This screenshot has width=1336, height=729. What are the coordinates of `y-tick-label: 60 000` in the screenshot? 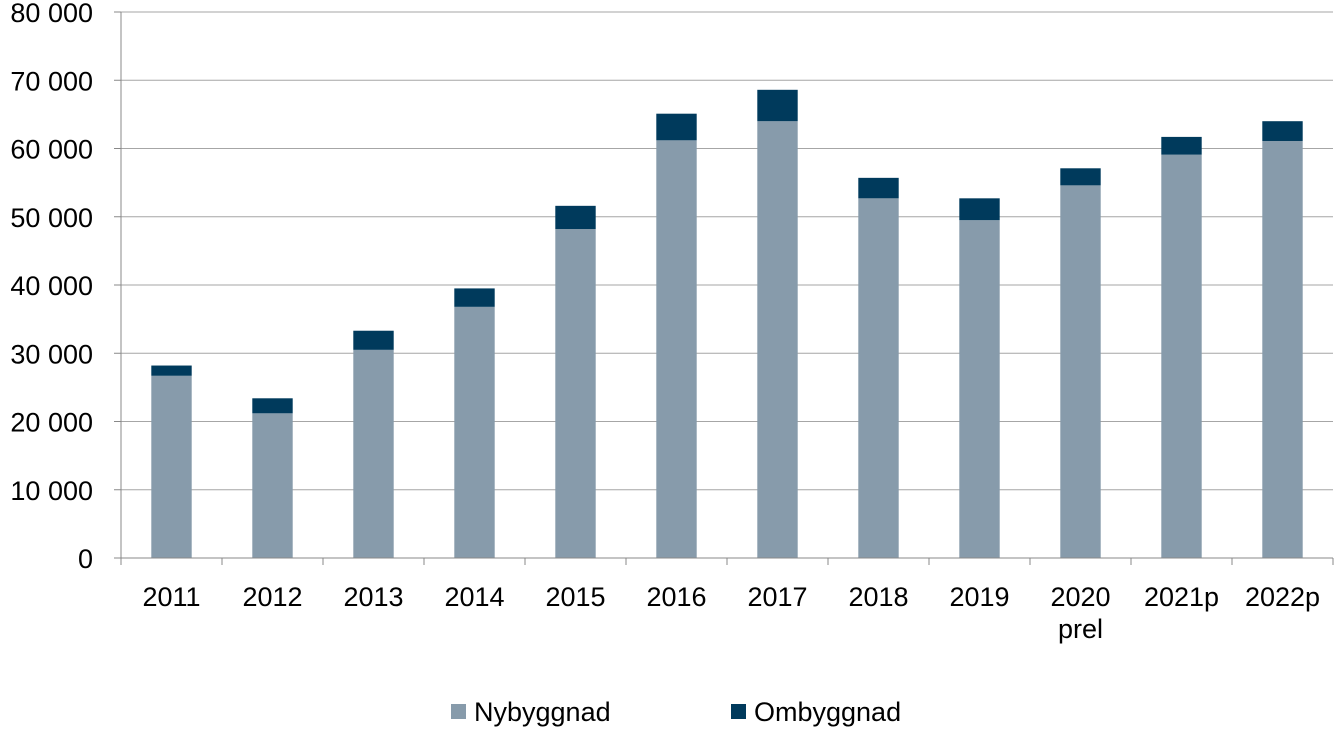 It's located at (51, 150).